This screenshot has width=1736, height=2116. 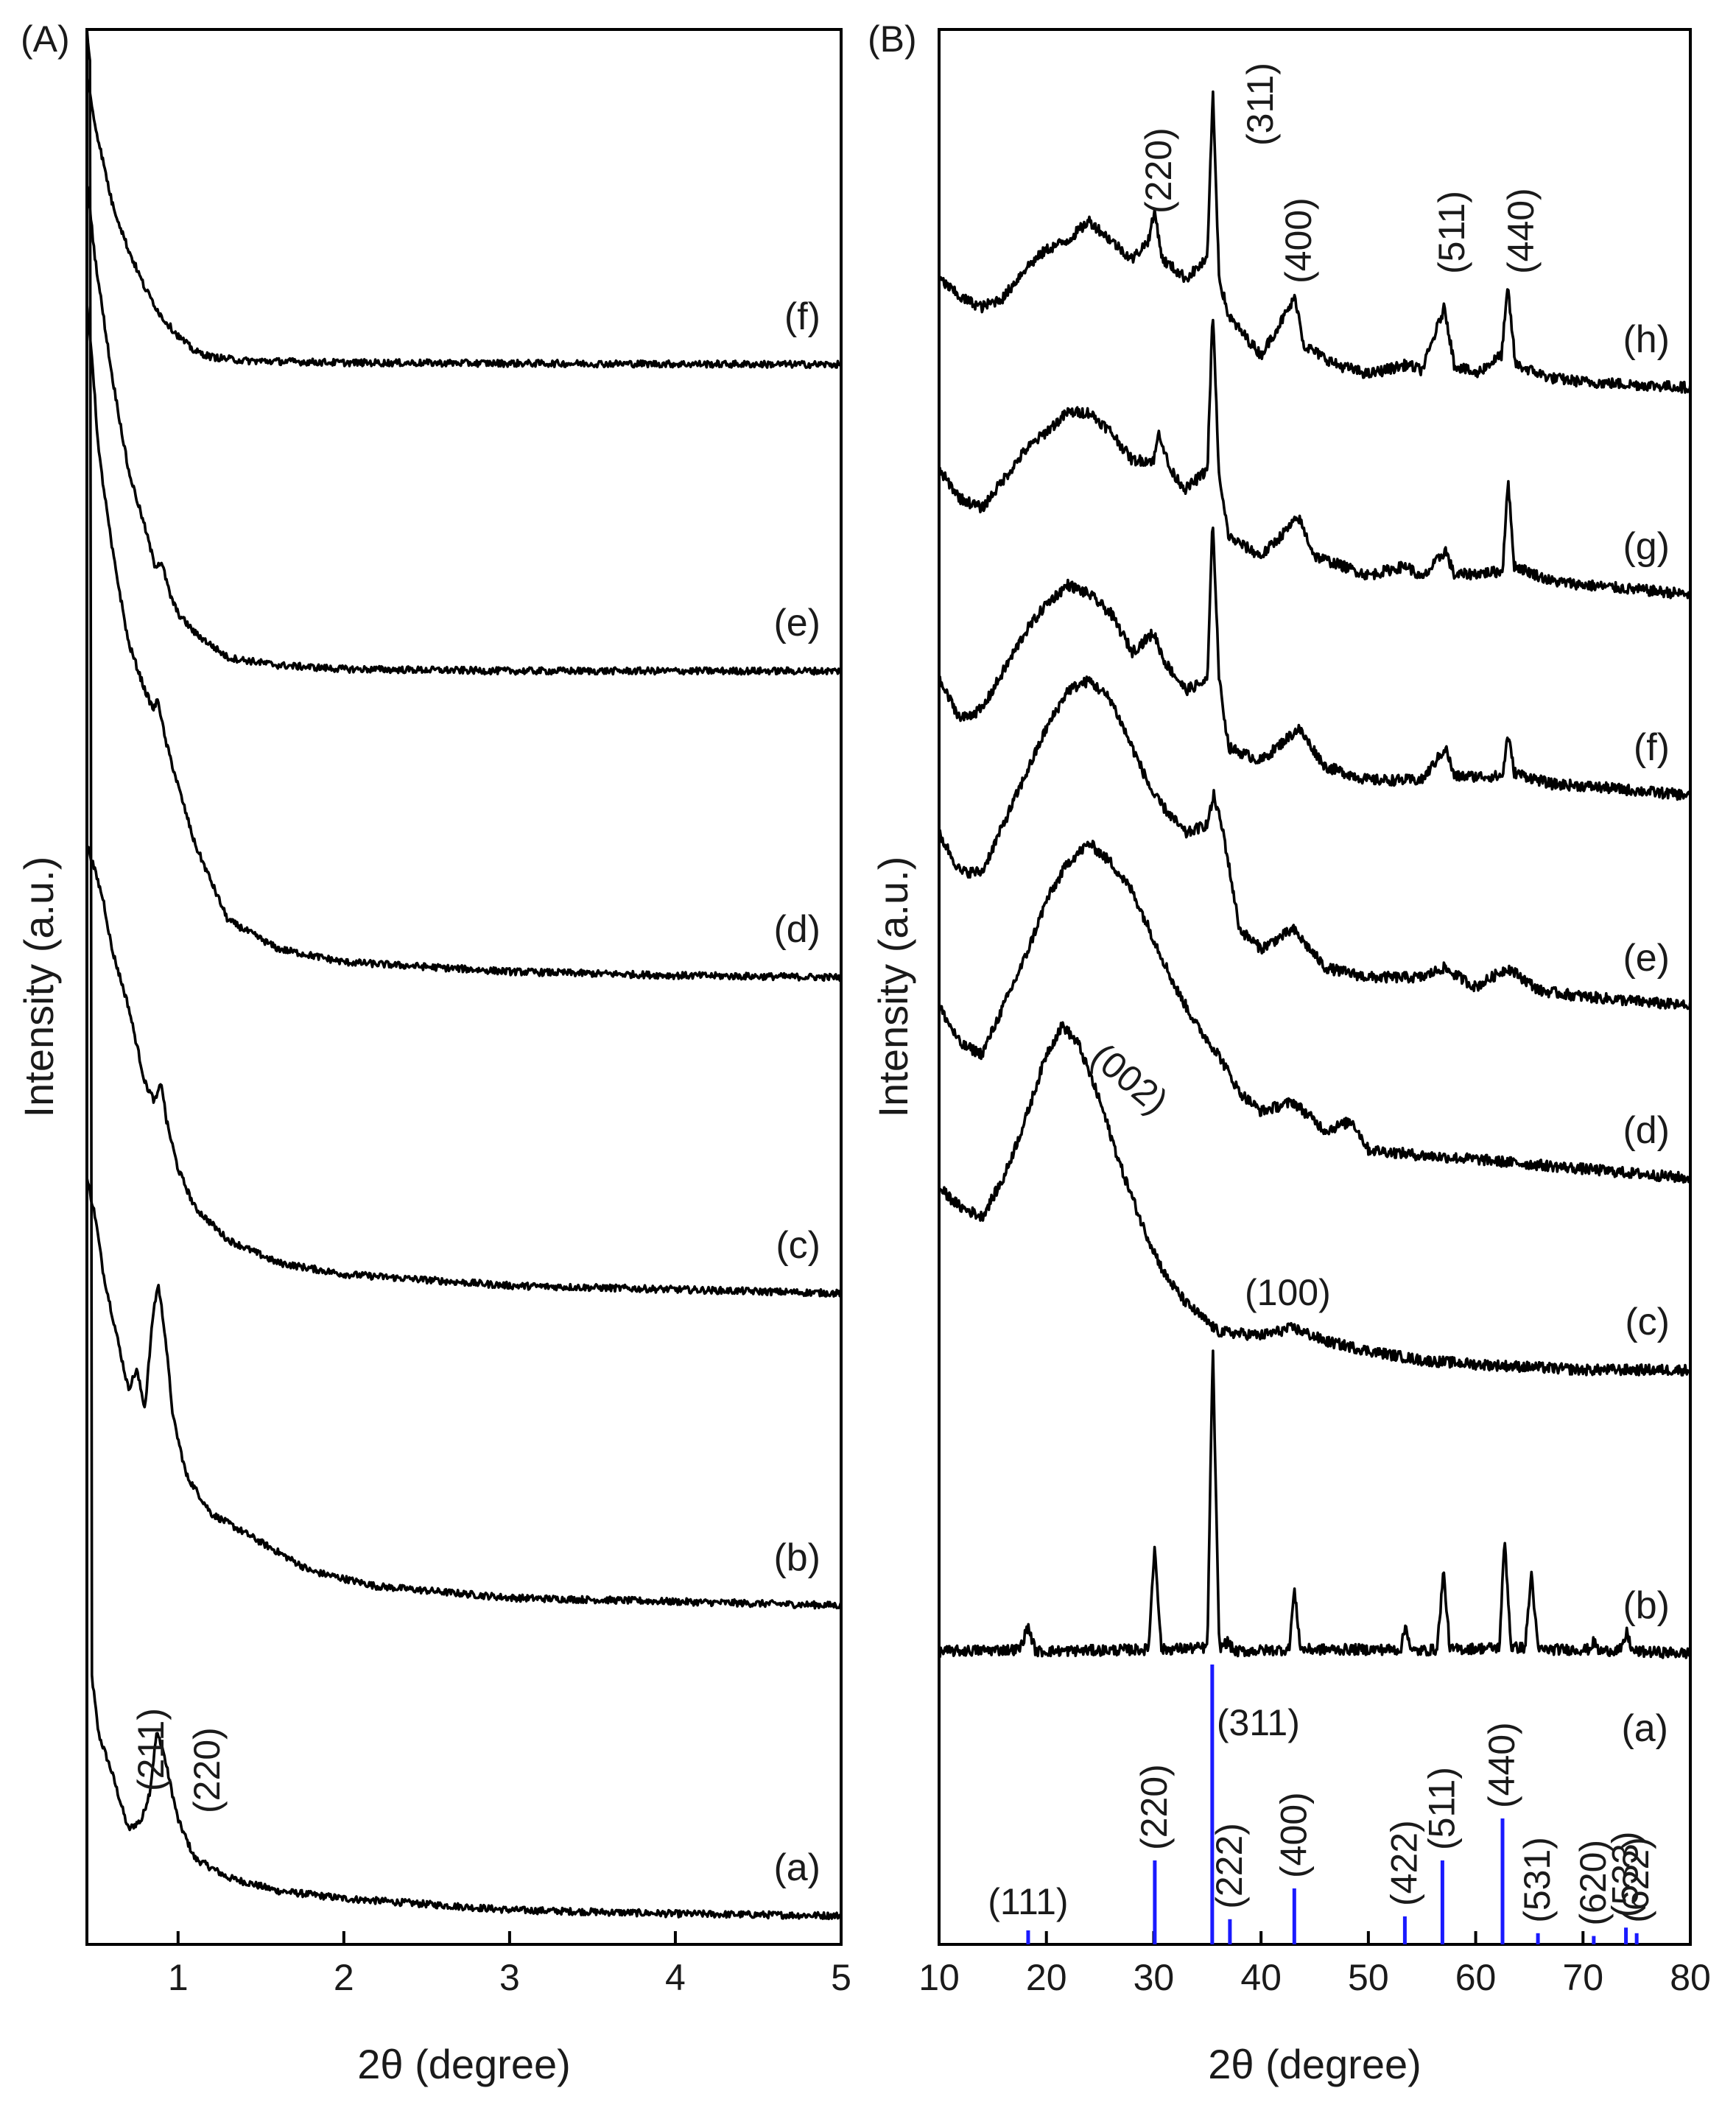 I want to click on x-tick-label: 50, so click(x=1368, y=1977).